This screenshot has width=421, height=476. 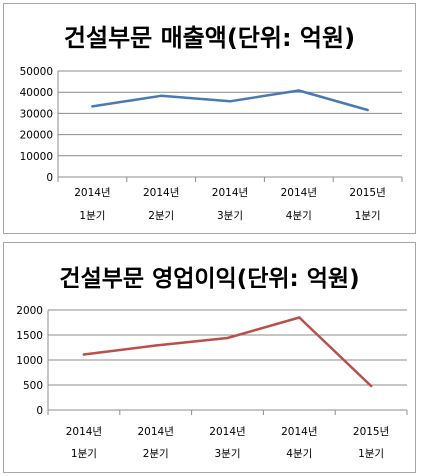 What do you see at coordinates (36, 72) in the screenshot?
I see `y-tick-label: 50000` at bounding box center [36, 72].